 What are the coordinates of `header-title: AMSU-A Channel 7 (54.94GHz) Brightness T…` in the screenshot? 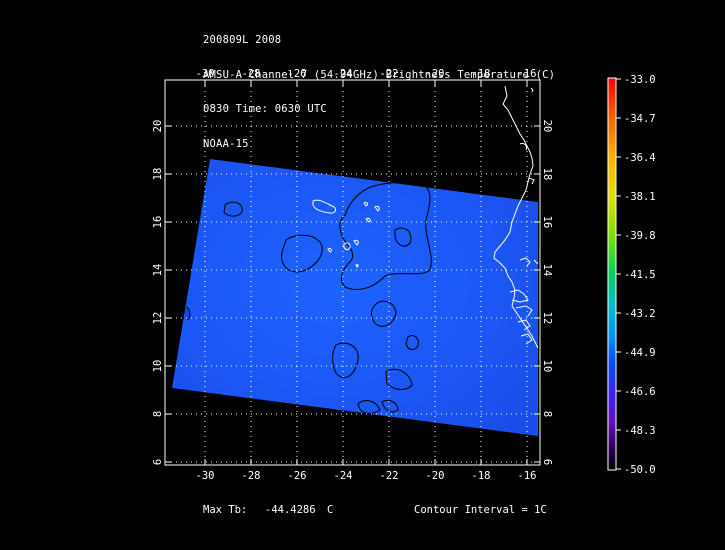 It's located at (379, 74).